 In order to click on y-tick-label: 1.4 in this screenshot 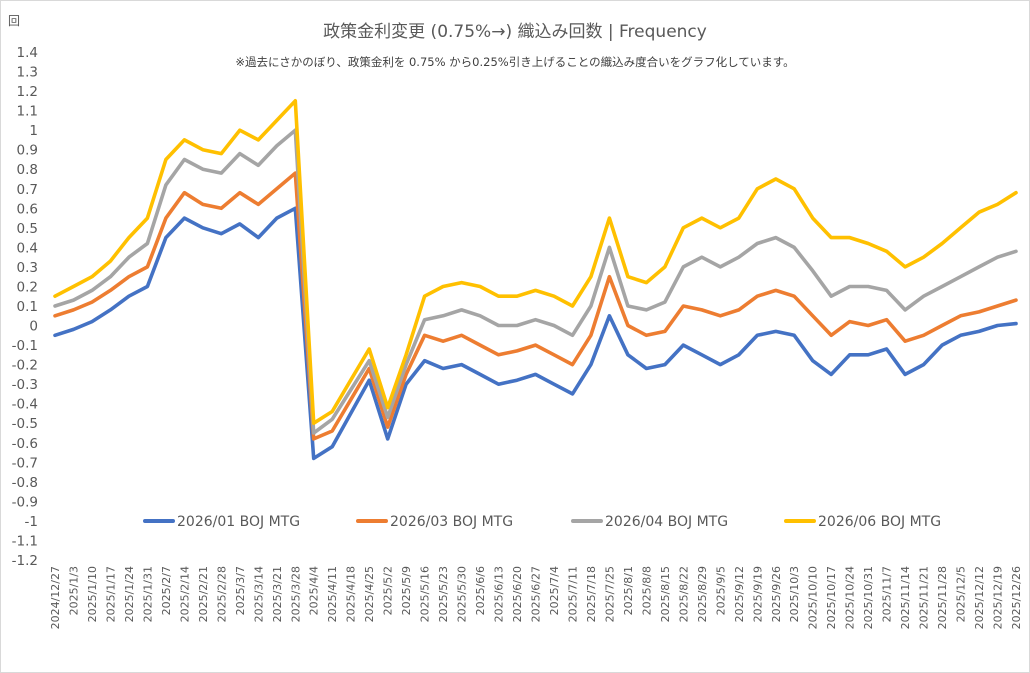, I will do `click(27, 53)`.